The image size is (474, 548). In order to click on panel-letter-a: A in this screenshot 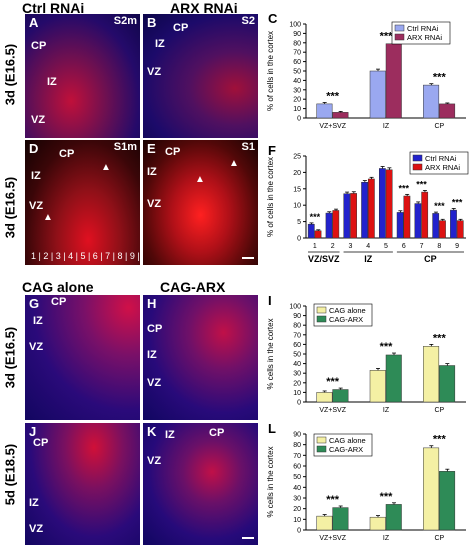, I will do `click(34, 22)`.